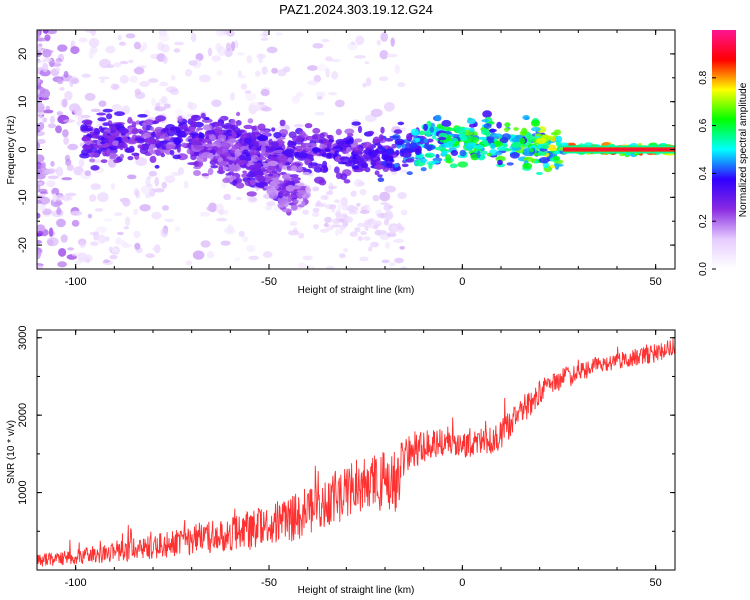 The width and height of the screenshot is (750, 600). Describe the element at coordinates (703, 125) in the screenshot. I see `colorbar-tick-label: 0.6` at that location.